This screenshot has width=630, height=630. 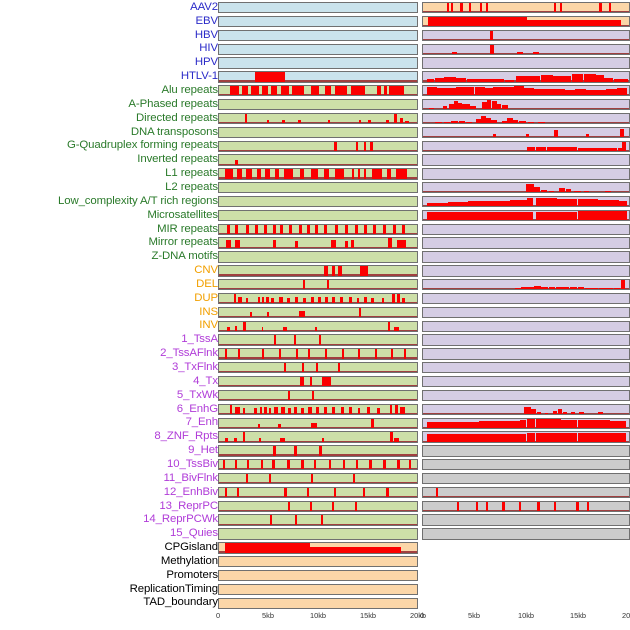 I want to click on track-panel-left-13-reprpc, so click(x=318, y=506).